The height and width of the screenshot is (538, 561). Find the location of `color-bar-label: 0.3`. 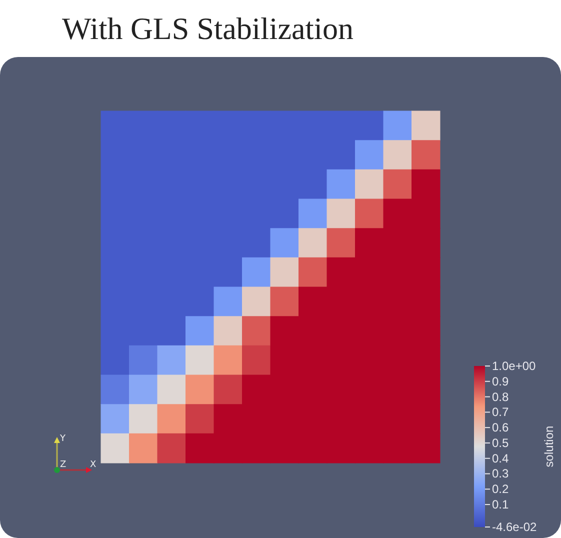

color-bar-label: 0.3 is located at coordinates (501, 473).